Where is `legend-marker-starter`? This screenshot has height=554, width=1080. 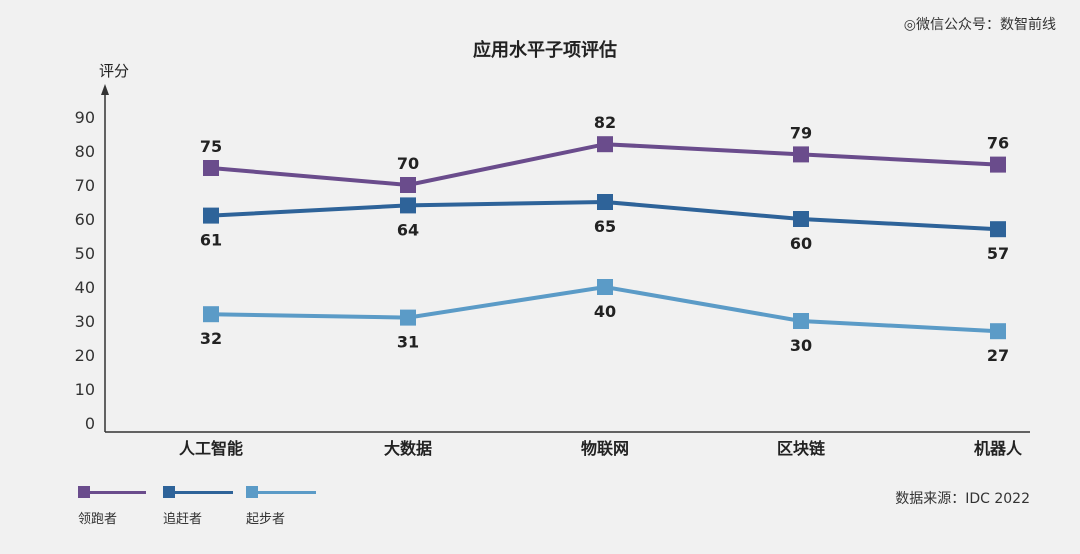
legend-marker-starter is located at coordinates (252, 492).